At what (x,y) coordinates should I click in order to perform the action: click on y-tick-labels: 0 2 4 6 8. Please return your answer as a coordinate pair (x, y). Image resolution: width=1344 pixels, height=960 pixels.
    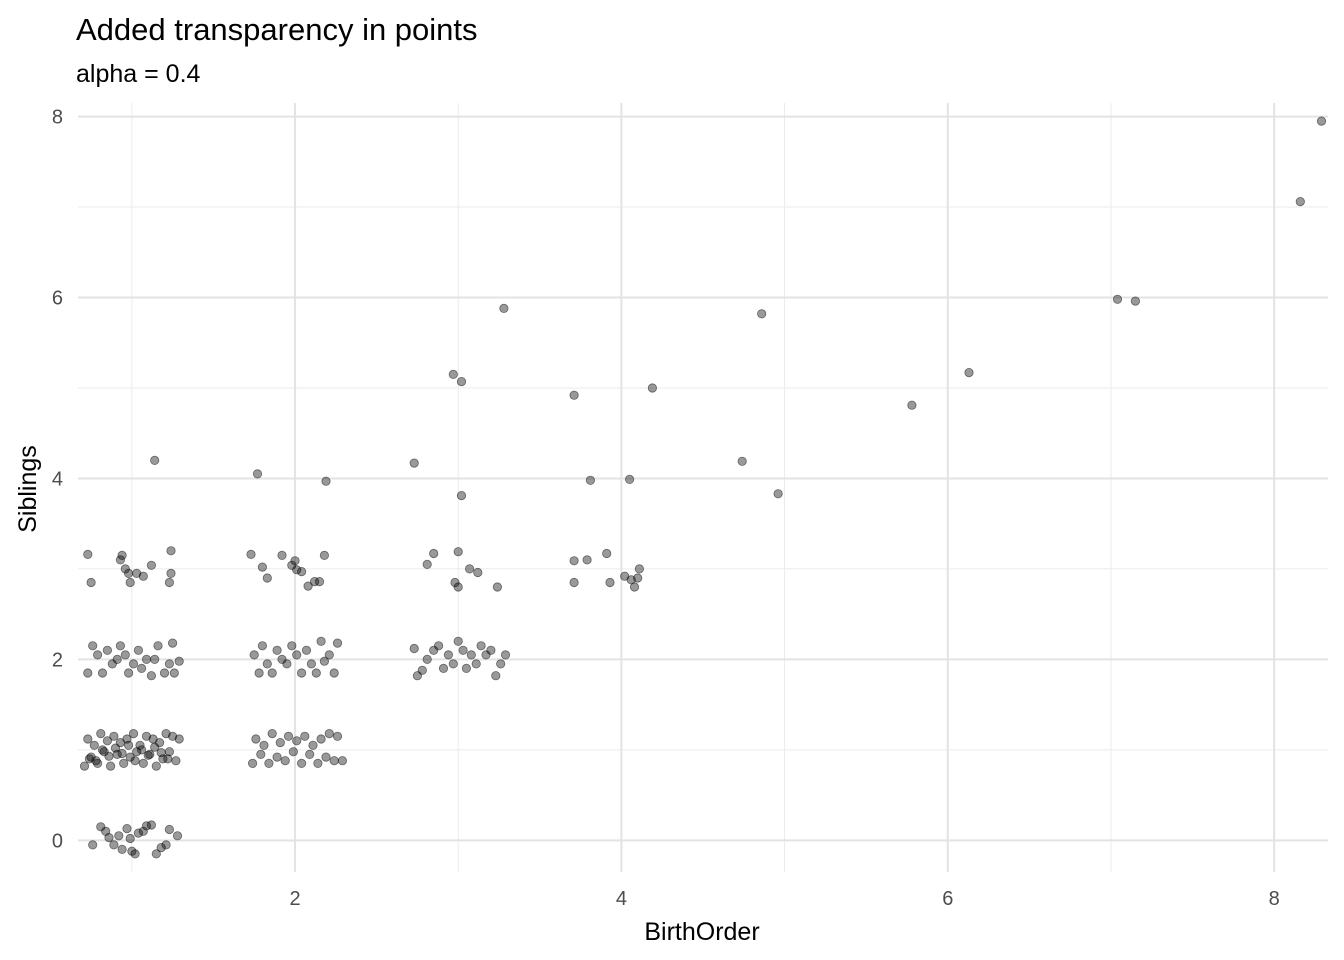
    Looking at the image, I should click on (57, 480).